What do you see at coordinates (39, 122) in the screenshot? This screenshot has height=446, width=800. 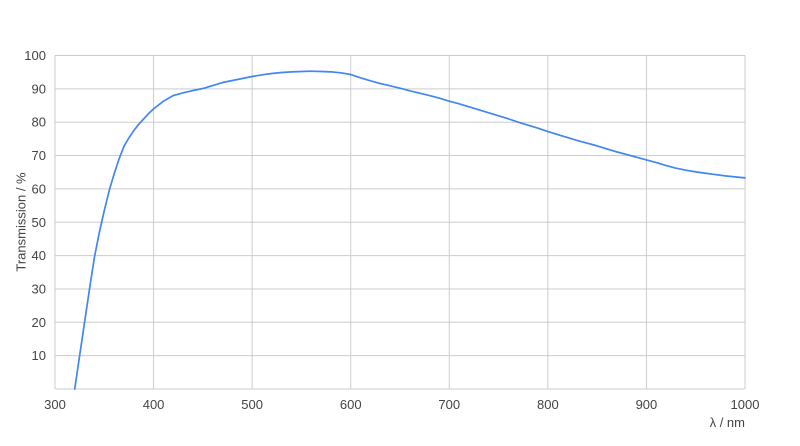 I see `y-tick-label: 80` at bounding box center [39, 122].